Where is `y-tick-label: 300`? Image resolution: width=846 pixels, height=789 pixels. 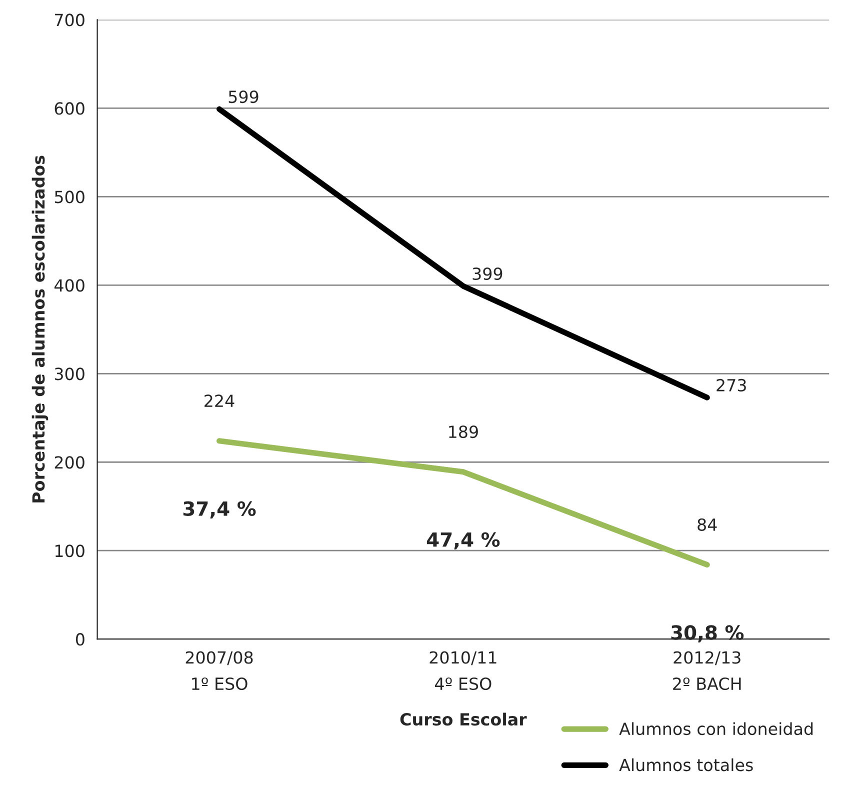
y-tick-label: 300 is located at coordinates (69, 374).